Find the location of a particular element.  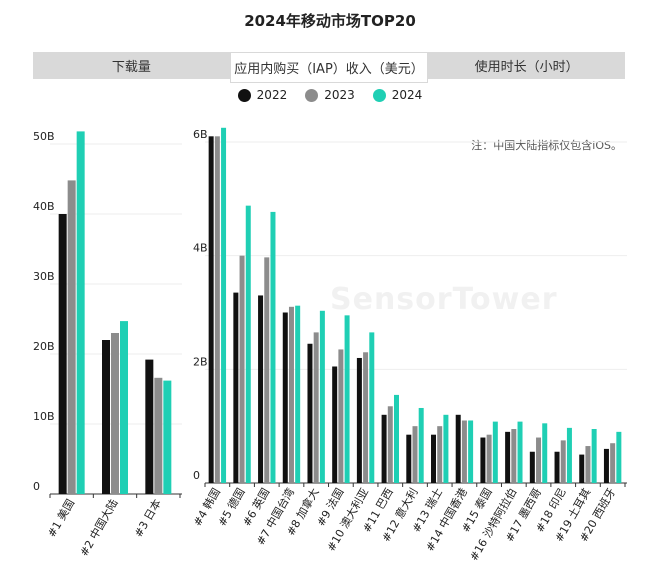

legend: 2022 2023 2024 is located at coordinates (330, 95).